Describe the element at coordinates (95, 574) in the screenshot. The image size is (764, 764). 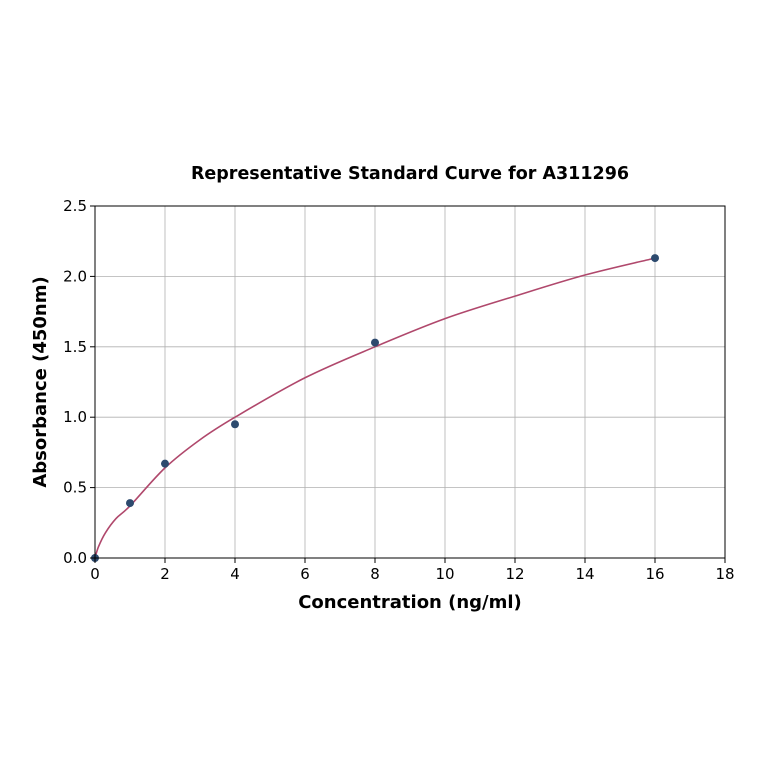
I see `x-tick-label: 0` at that location.